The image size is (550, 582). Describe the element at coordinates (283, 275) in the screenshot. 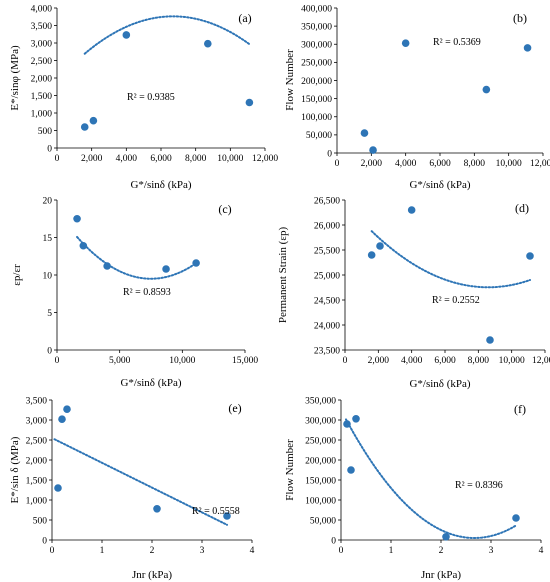

I see `y-axis-label: Permanent Strain (εp)` at that location.